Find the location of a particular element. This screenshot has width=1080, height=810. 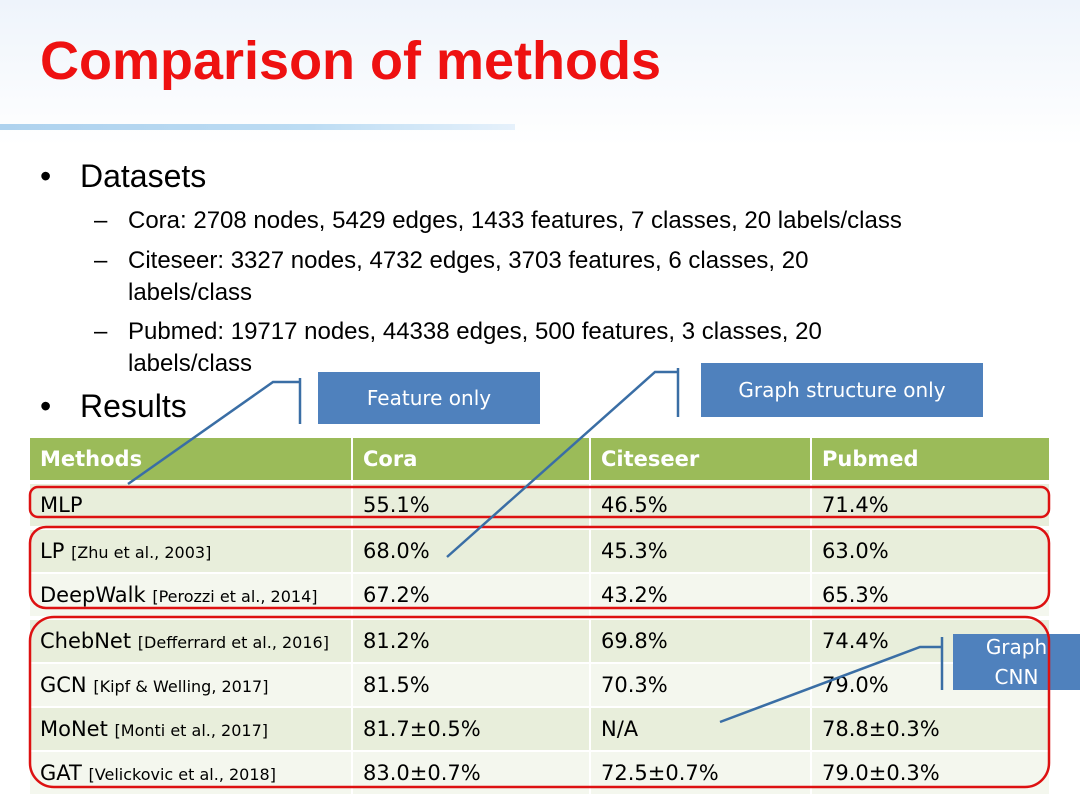

method-citation: [Kipf & Welling, 2017] is located at coordinates (181, 686).